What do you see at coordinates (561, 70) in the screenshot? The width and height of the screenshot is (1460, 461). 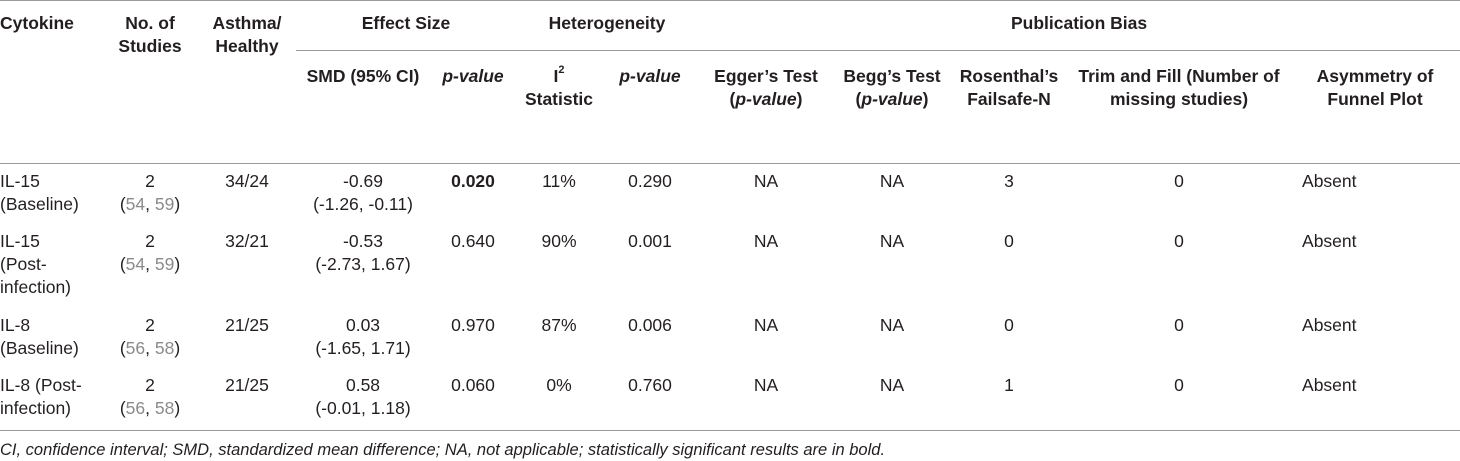 I see `i2-superscript: 2` at bounding box center [561, 70].